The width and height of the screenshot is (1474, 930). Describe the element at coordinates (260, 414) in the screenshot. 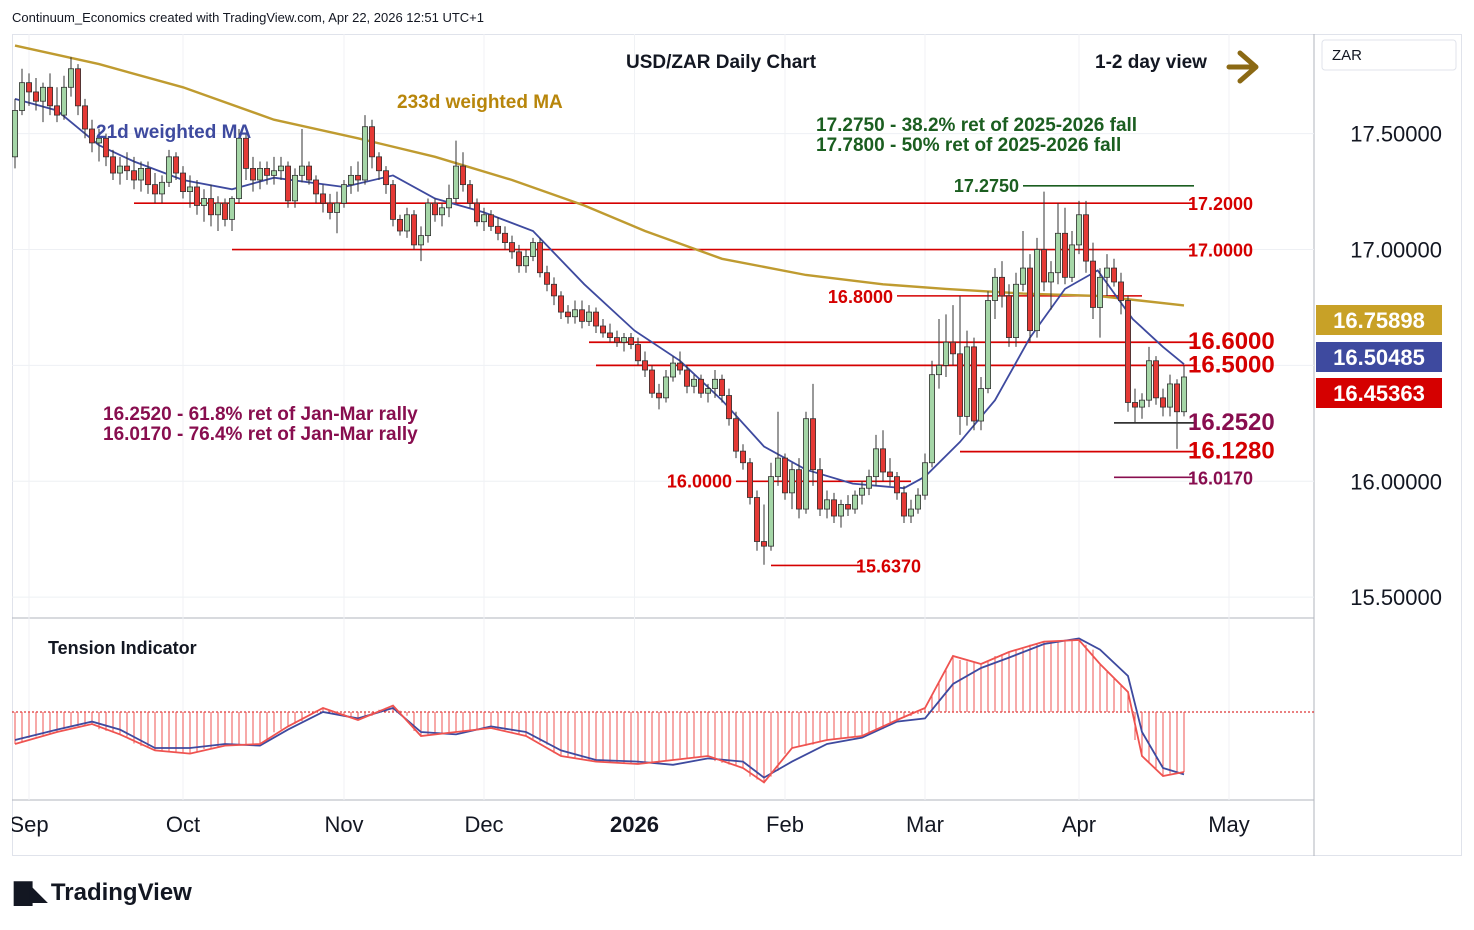

I see `fib-annotation: 16.2520 - 61.8% ret of Jan-Mar rally` at that location.